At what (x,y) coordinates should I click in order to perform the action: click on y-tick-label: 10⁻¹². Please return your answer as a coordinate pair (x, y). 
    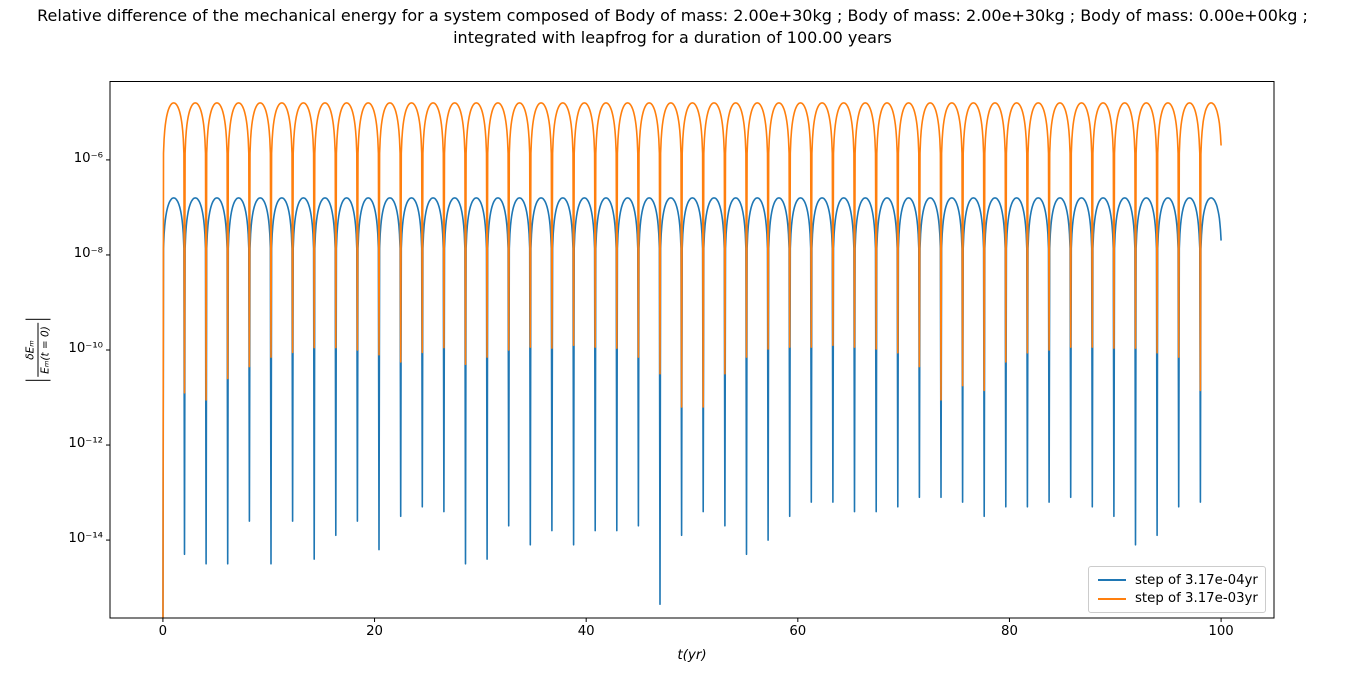
    Looking at the image, I should click on (85, 444).